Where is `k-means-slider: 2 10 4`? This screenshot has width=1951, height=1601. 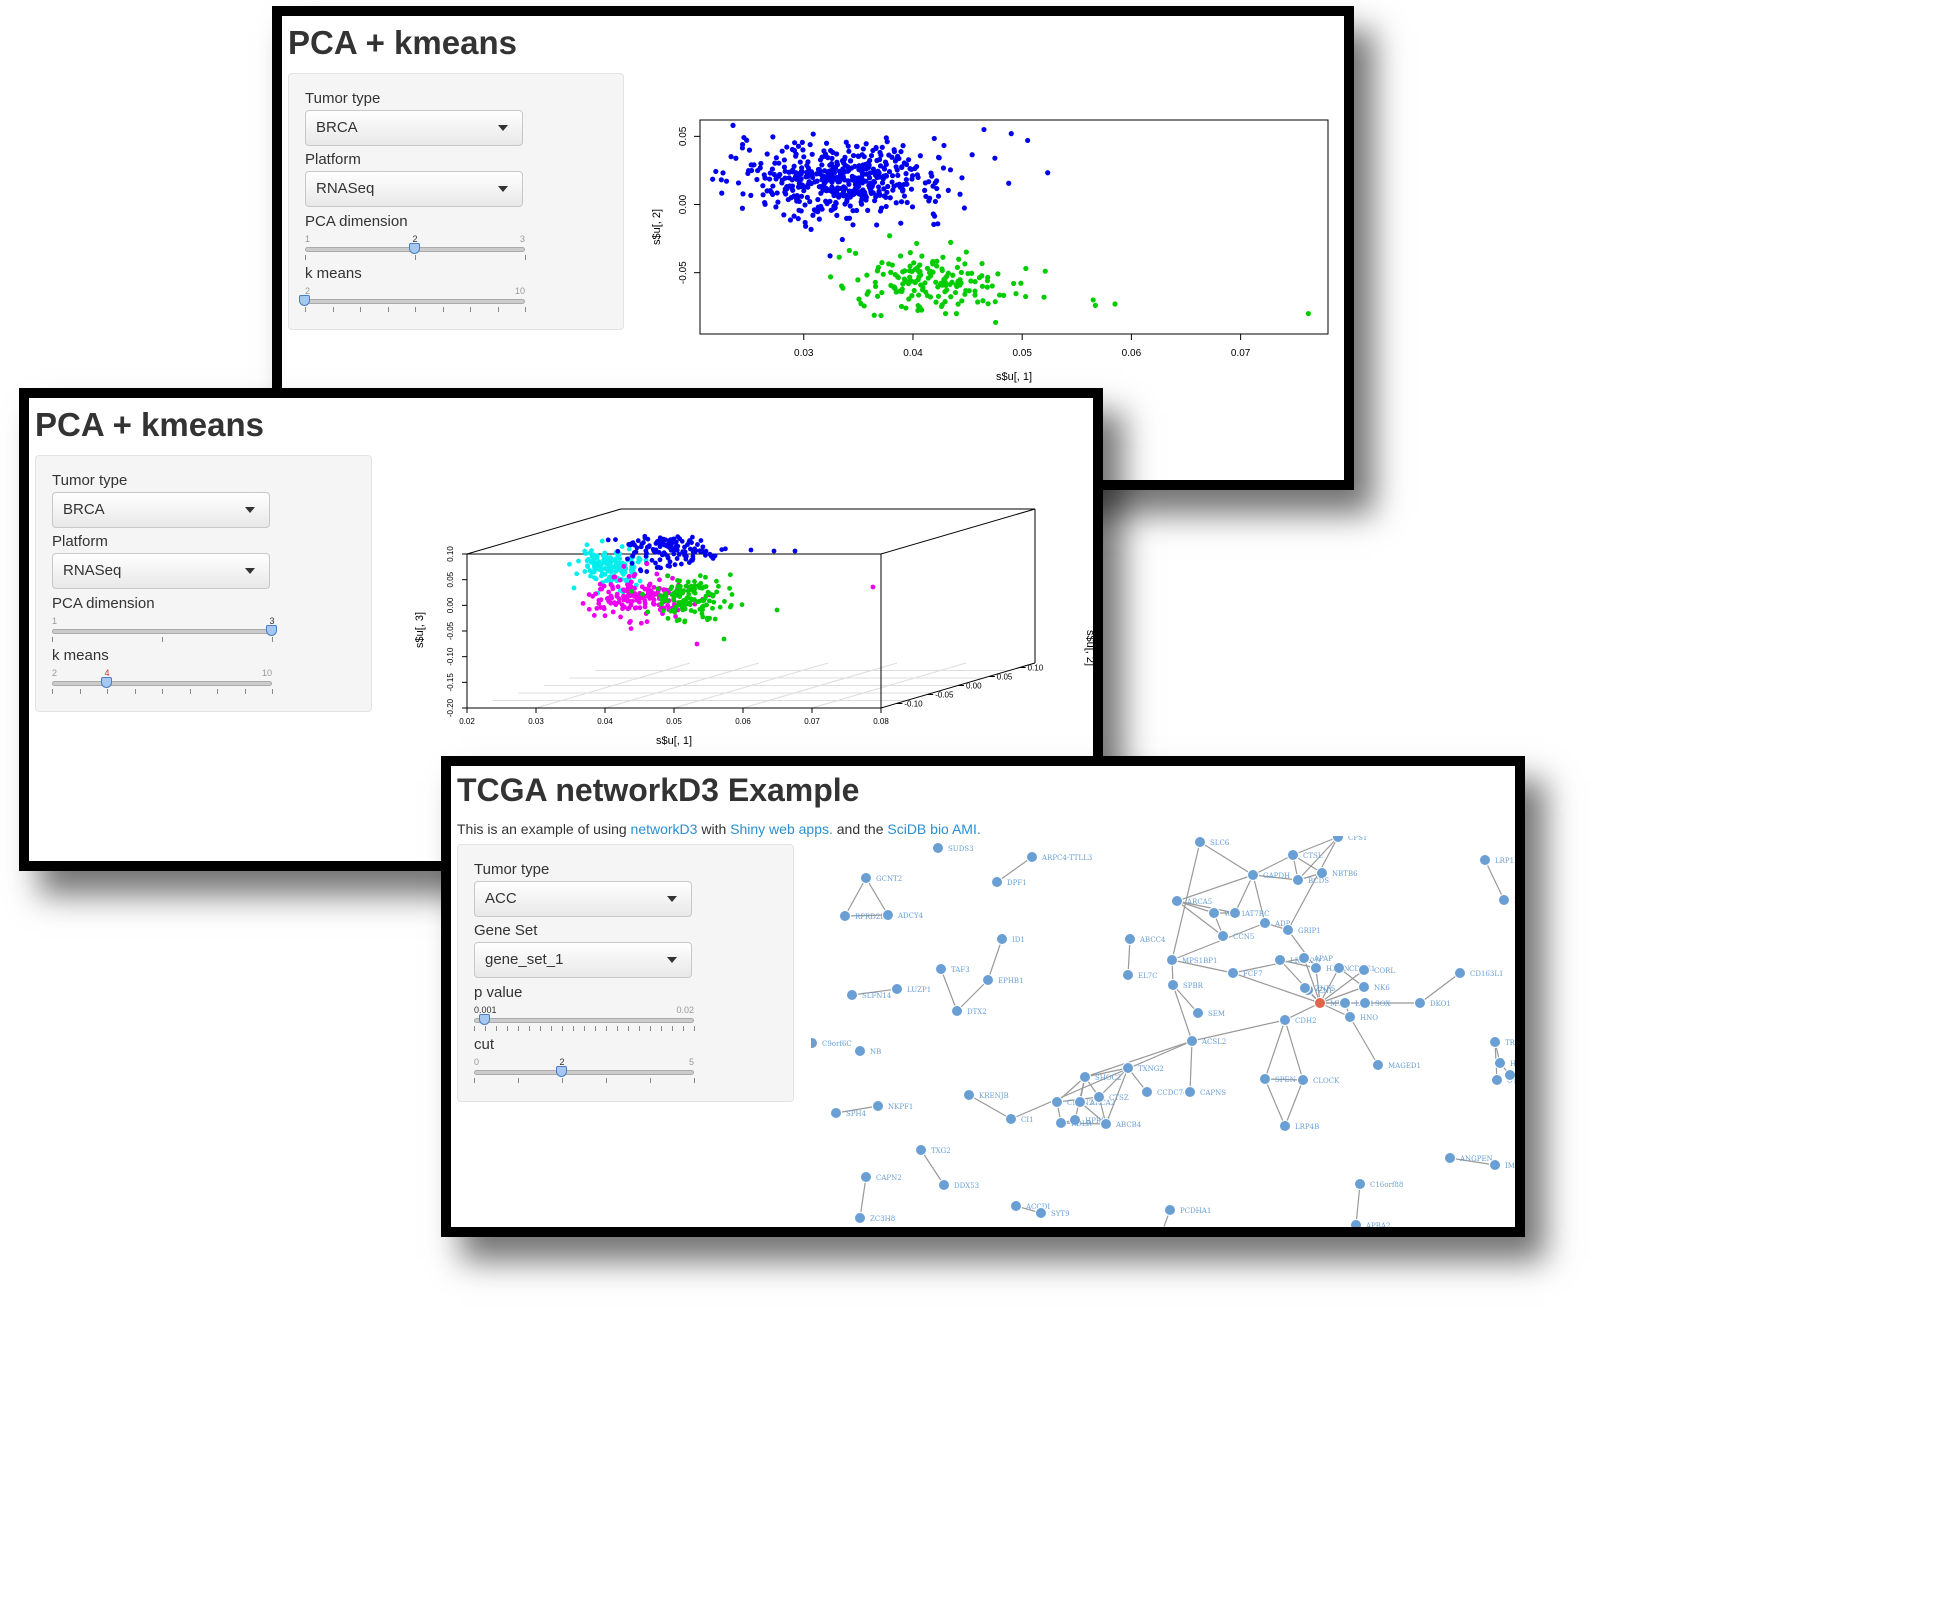
k-means-slider: 2 10 4 is located at coordinates (162, 681).